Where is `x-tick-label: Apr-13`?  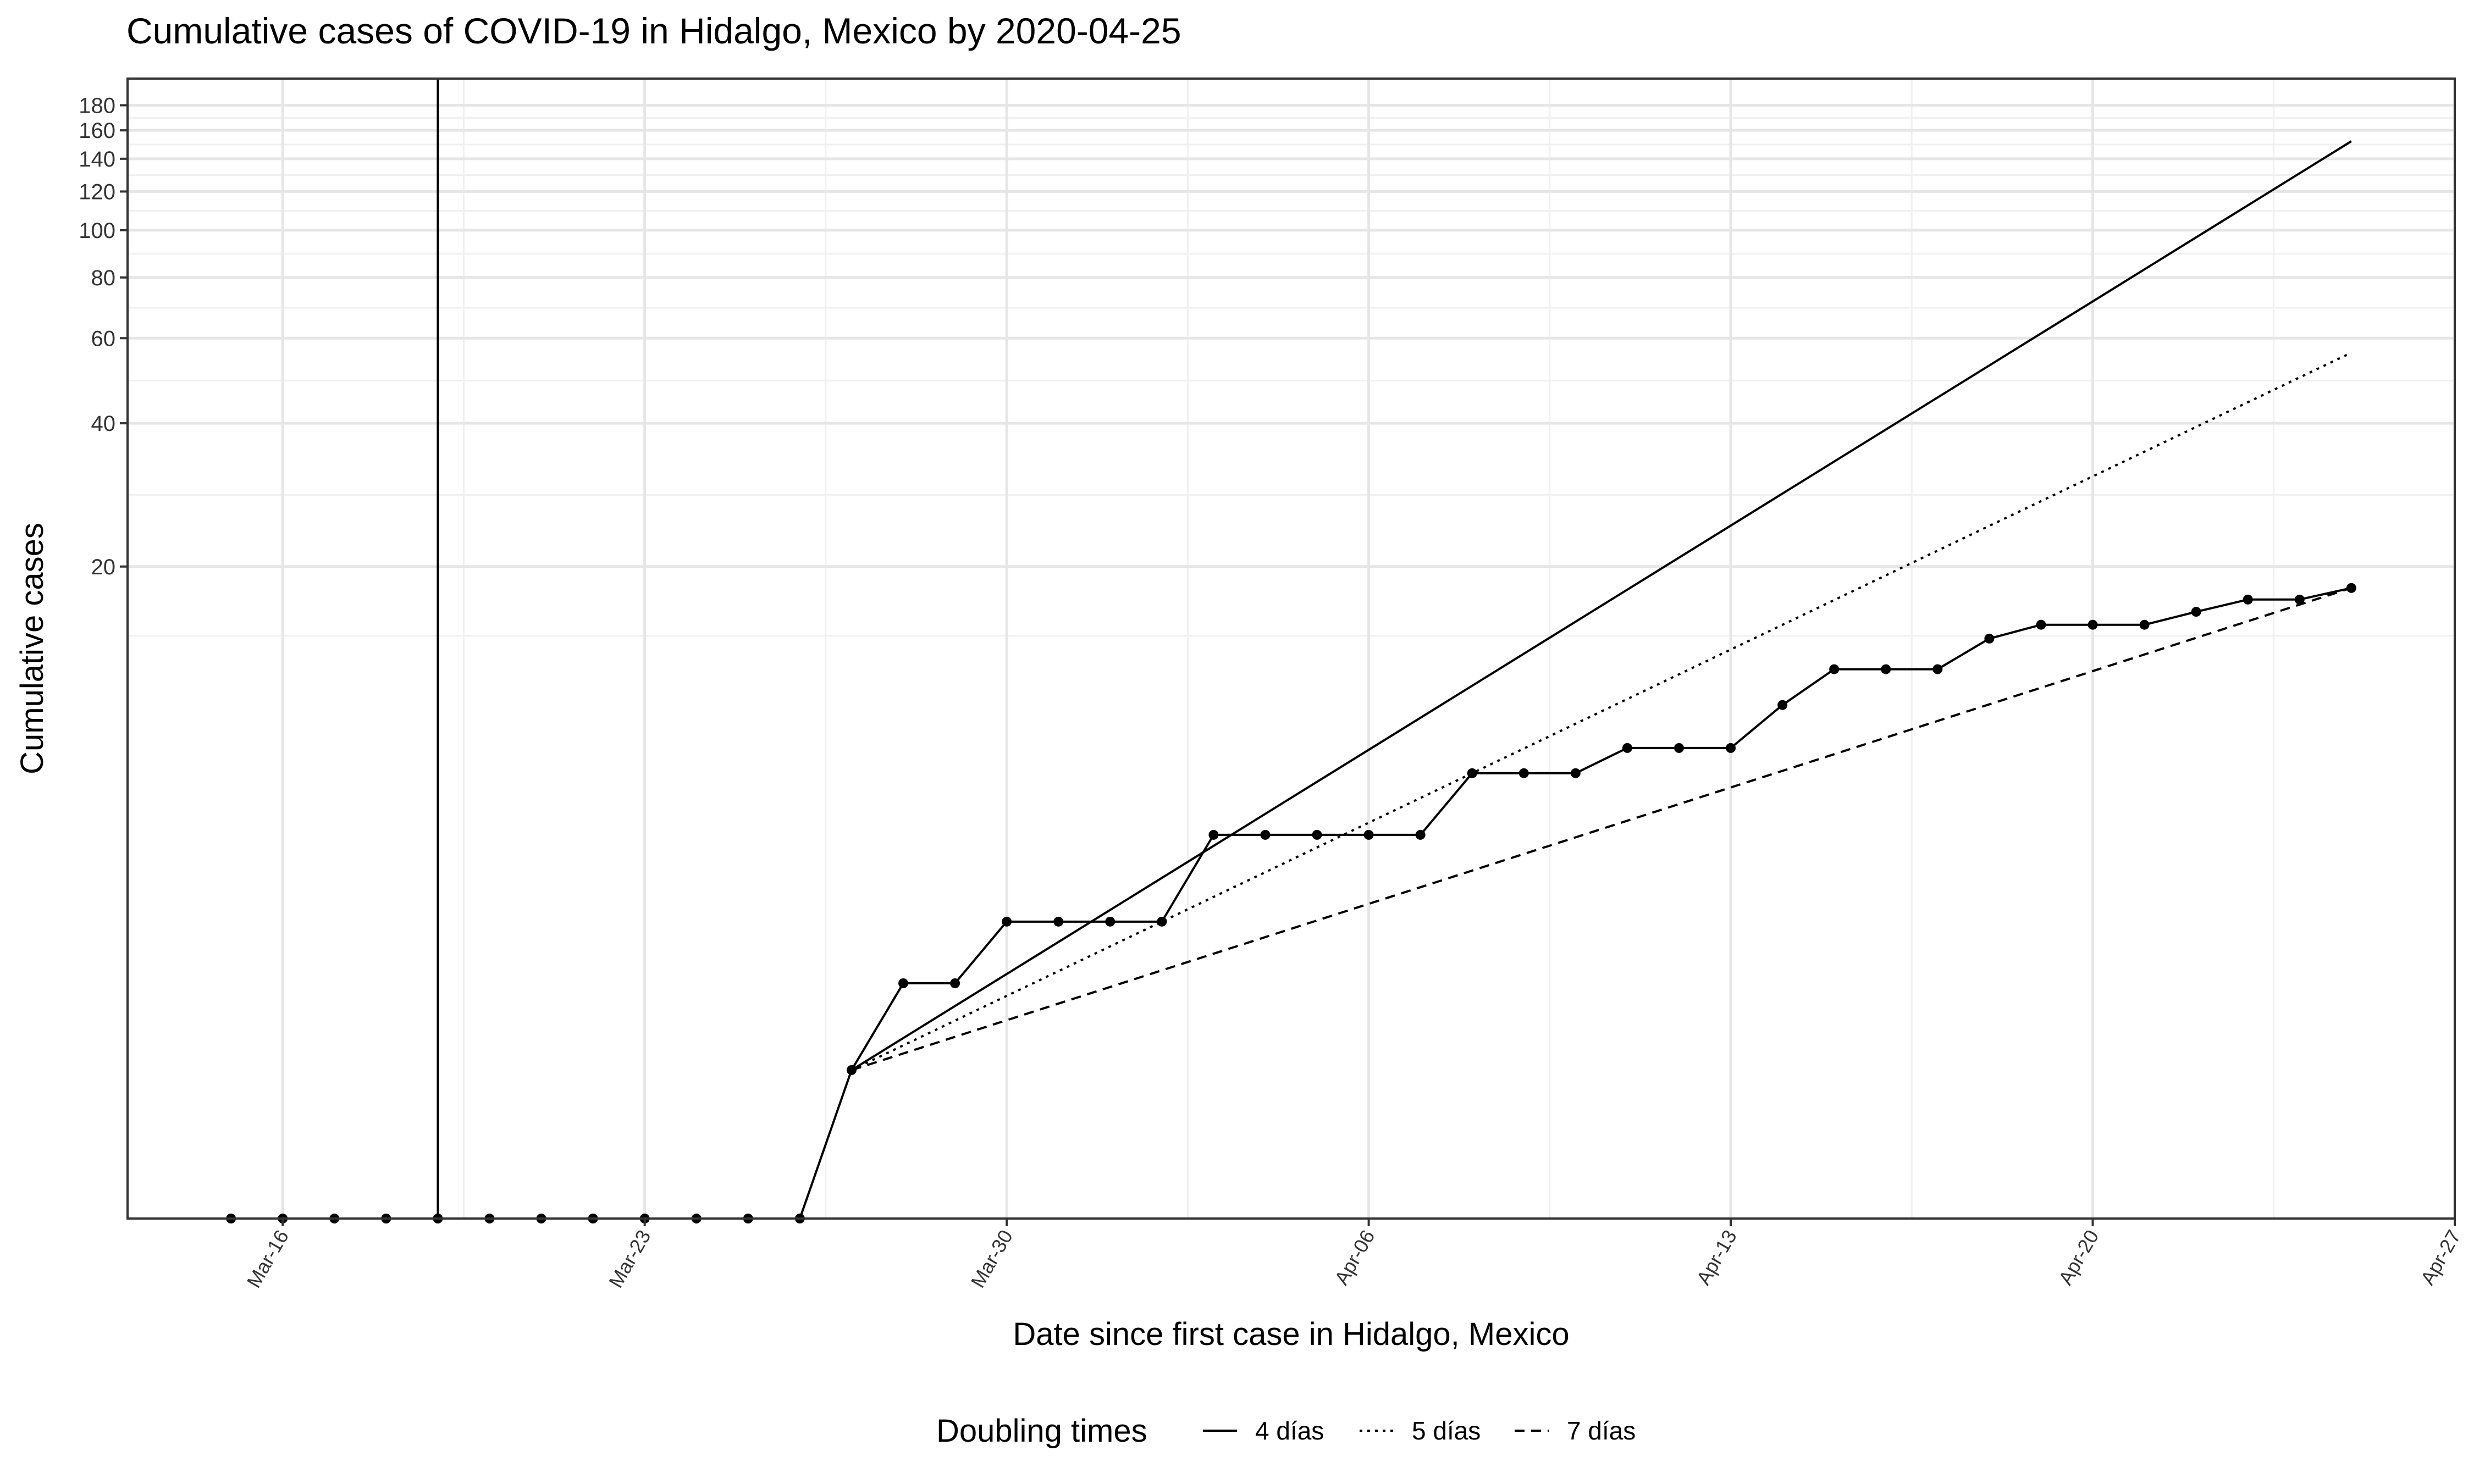 x-tick-label: Apr-13 is located at coordinates (1717, 1257).